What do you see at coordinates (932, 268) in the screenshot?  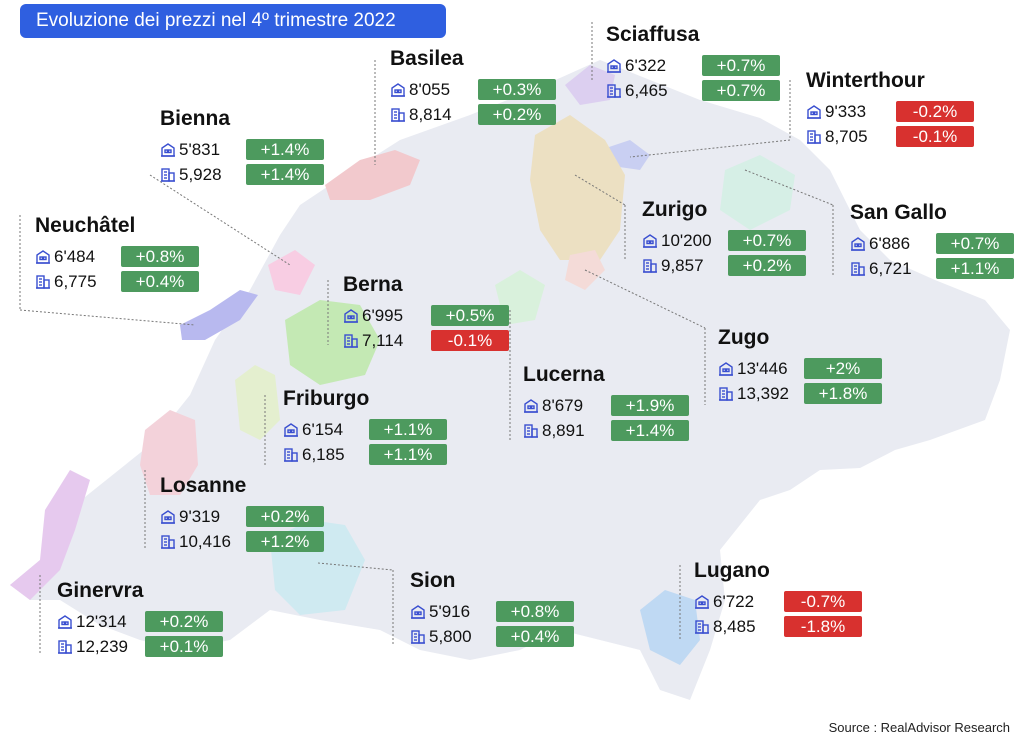 I see `house-price-row: 6,721 +1.1%` at bounding box center [932, 268].